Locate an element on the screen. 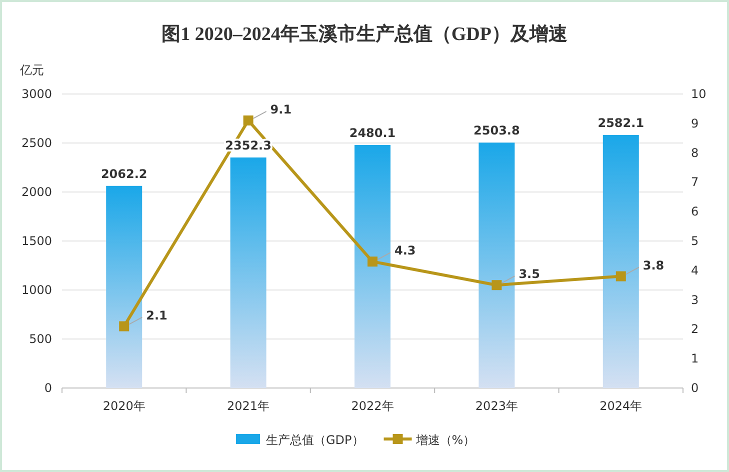  y-tick-label: 1000 is located at coordinates (36, 290).